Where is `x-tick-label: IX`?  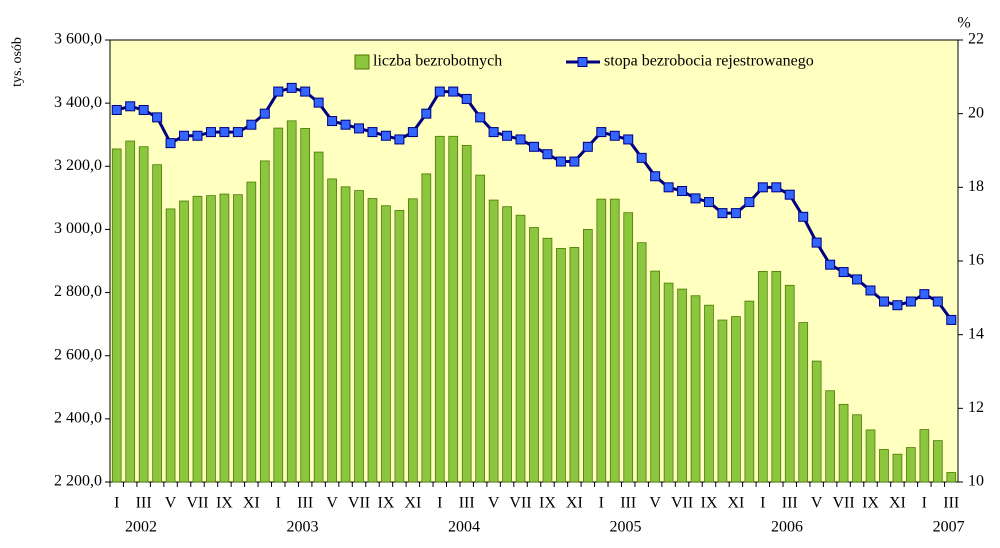 x-tick-label: IX is located at coordinates (224, 503).